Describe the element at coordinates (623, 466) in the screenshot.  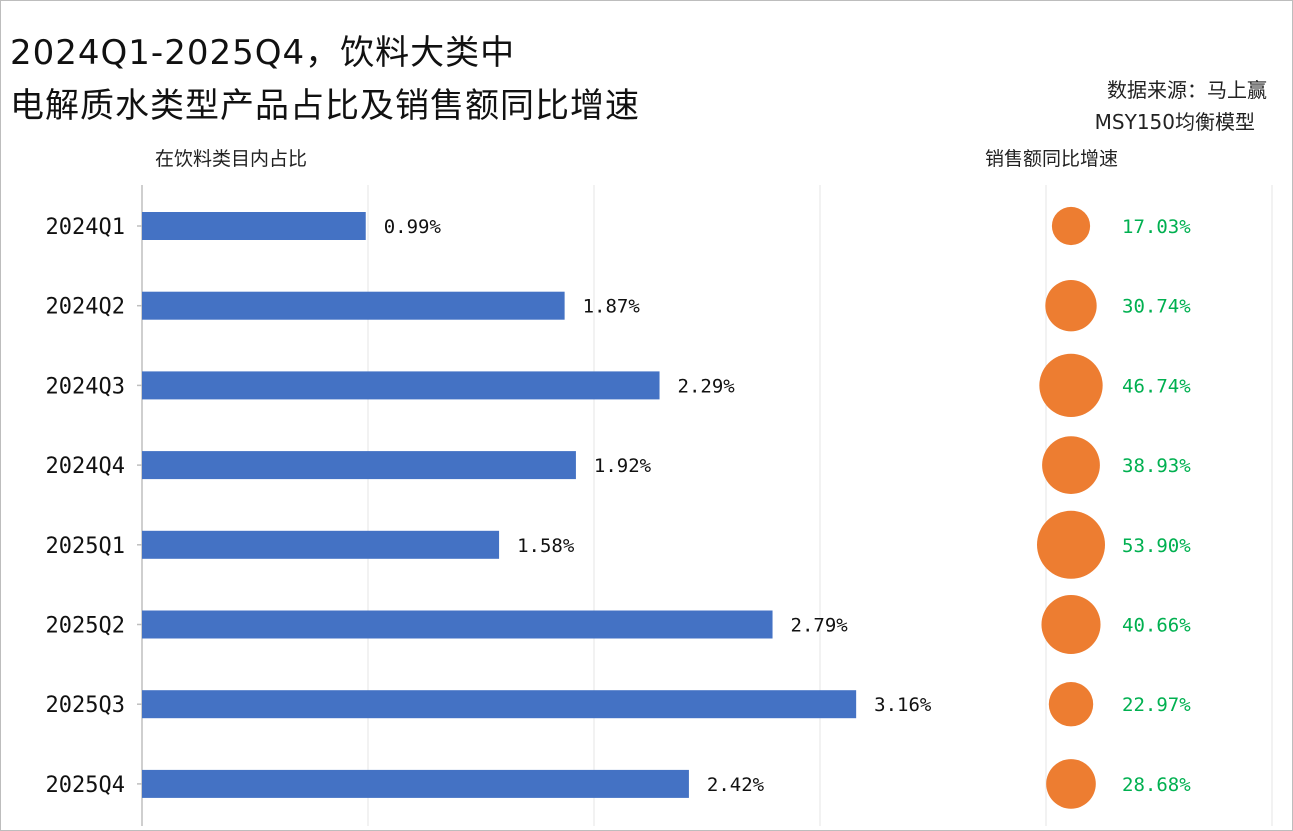
I see `share-data-label: 1.92%` at that location.